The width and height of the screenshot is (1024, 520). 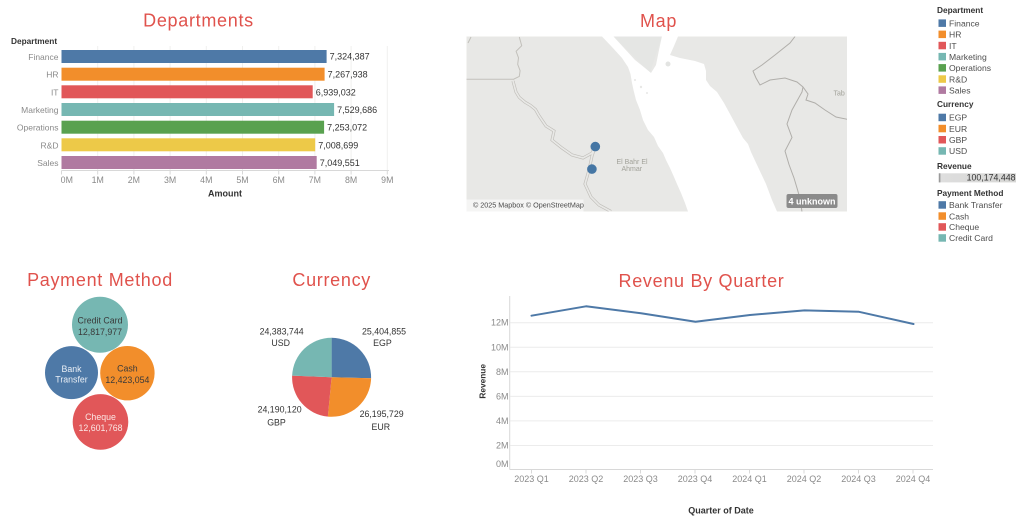 I want to click on svg-text: 7,267,938, so click(x=348, y=75).